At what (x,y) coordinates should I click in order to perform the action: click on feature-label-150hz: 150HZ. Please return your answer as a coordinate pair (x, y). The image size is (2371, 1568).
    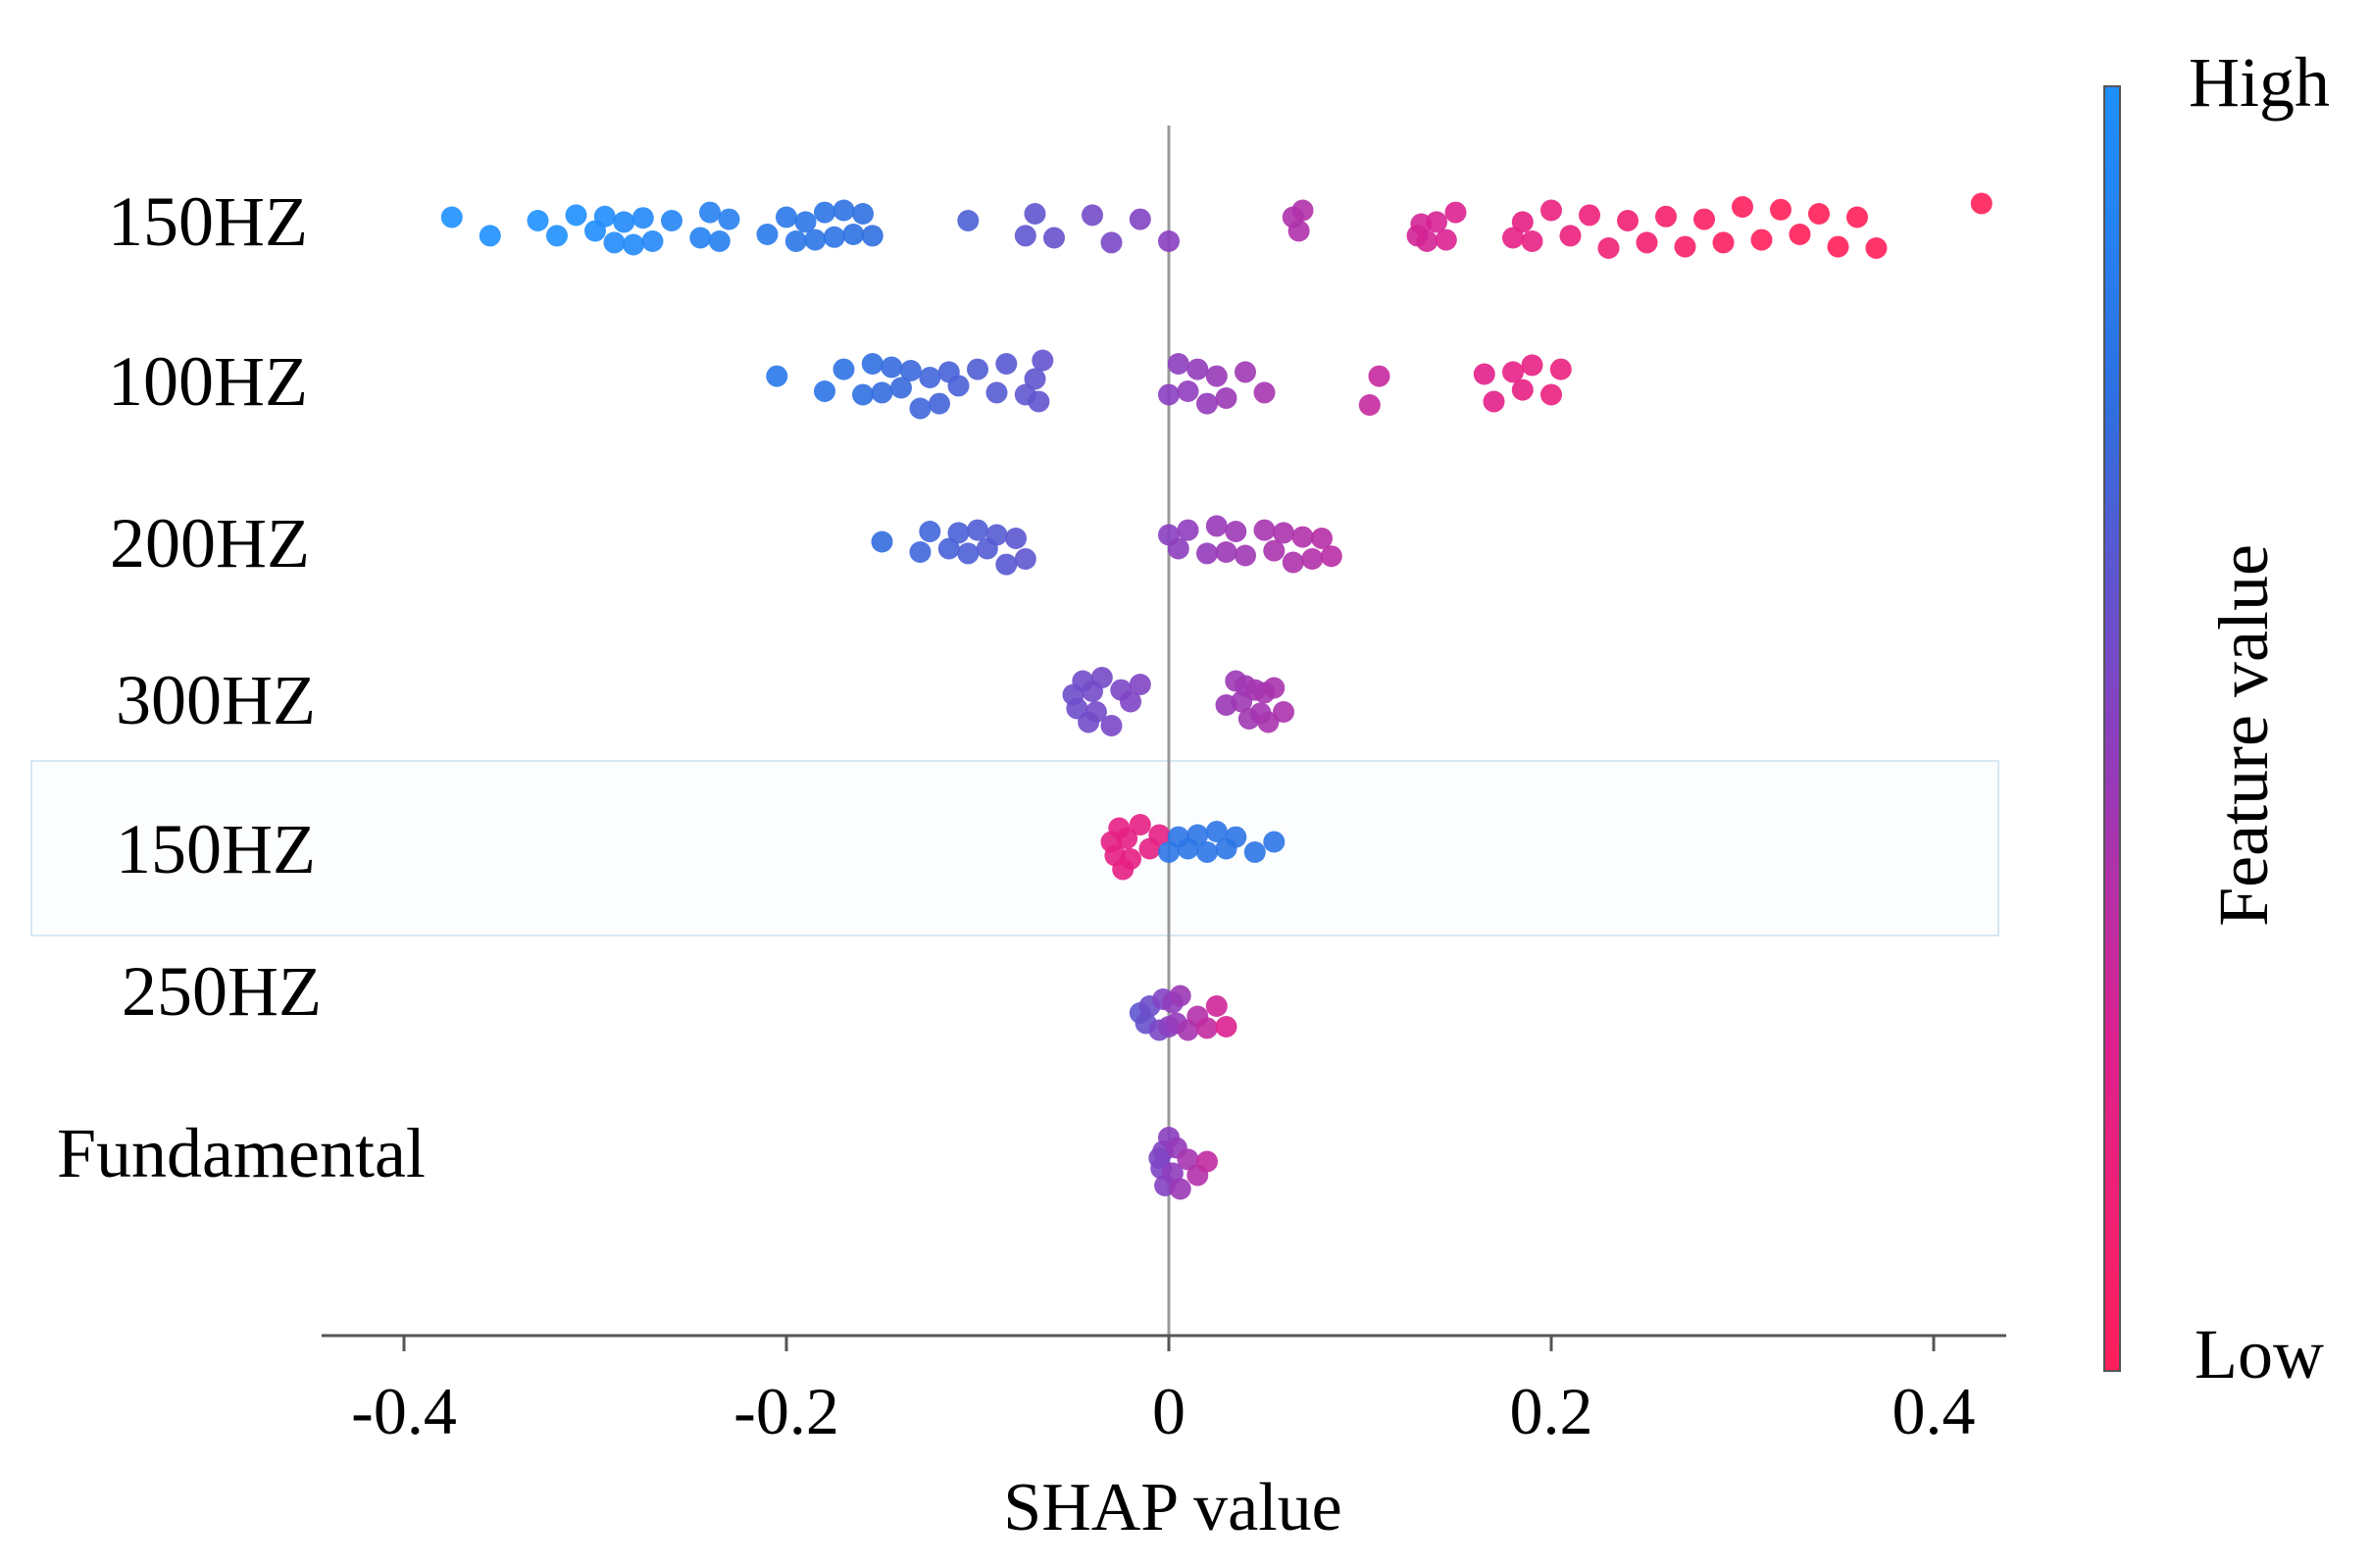
    Looking at the image, I should click on (208, 221).